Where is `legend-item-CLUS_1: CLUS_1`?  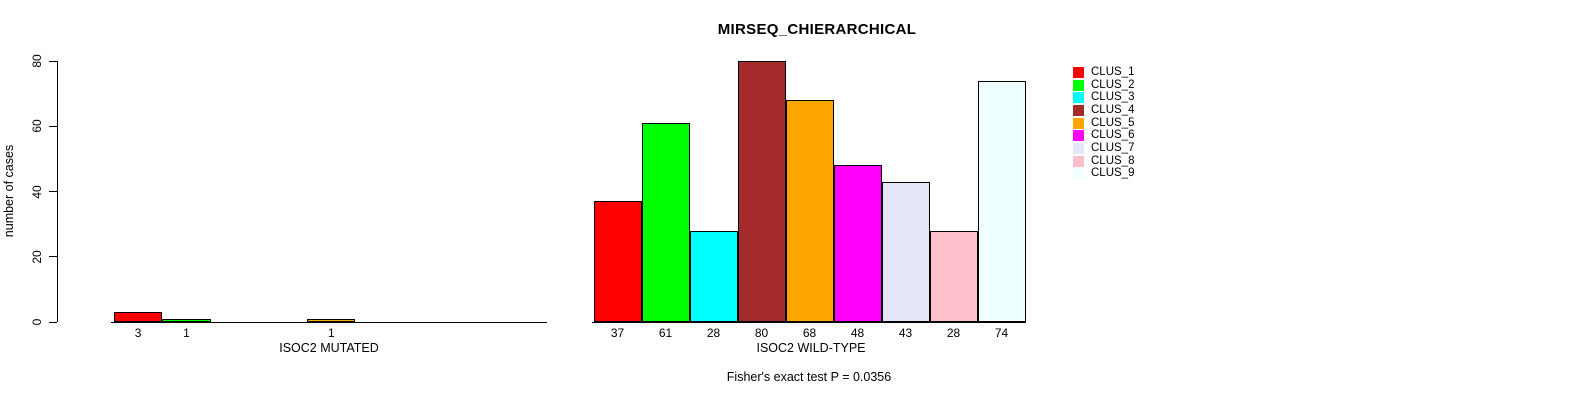
legend-item-CLUS_1: CLUS_1 is located at coordinates (1103, 72).